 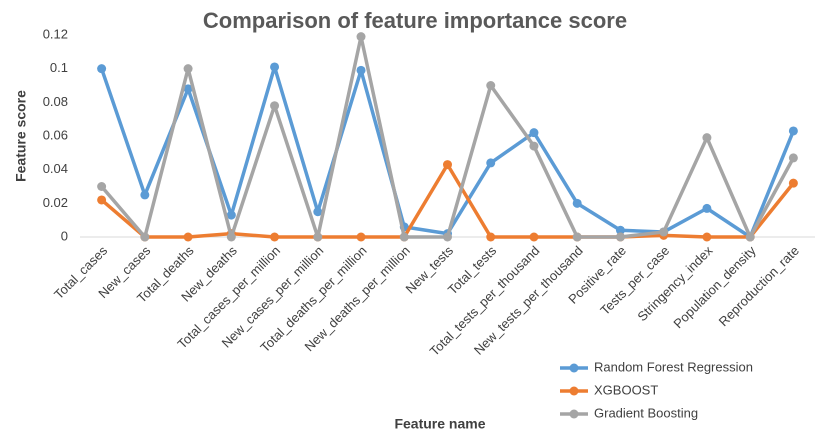 What do you see at coordinates (673, 366) in the screenshot?
I see `legend-label: Random Forest Regression` at bounding box center [673, 366].